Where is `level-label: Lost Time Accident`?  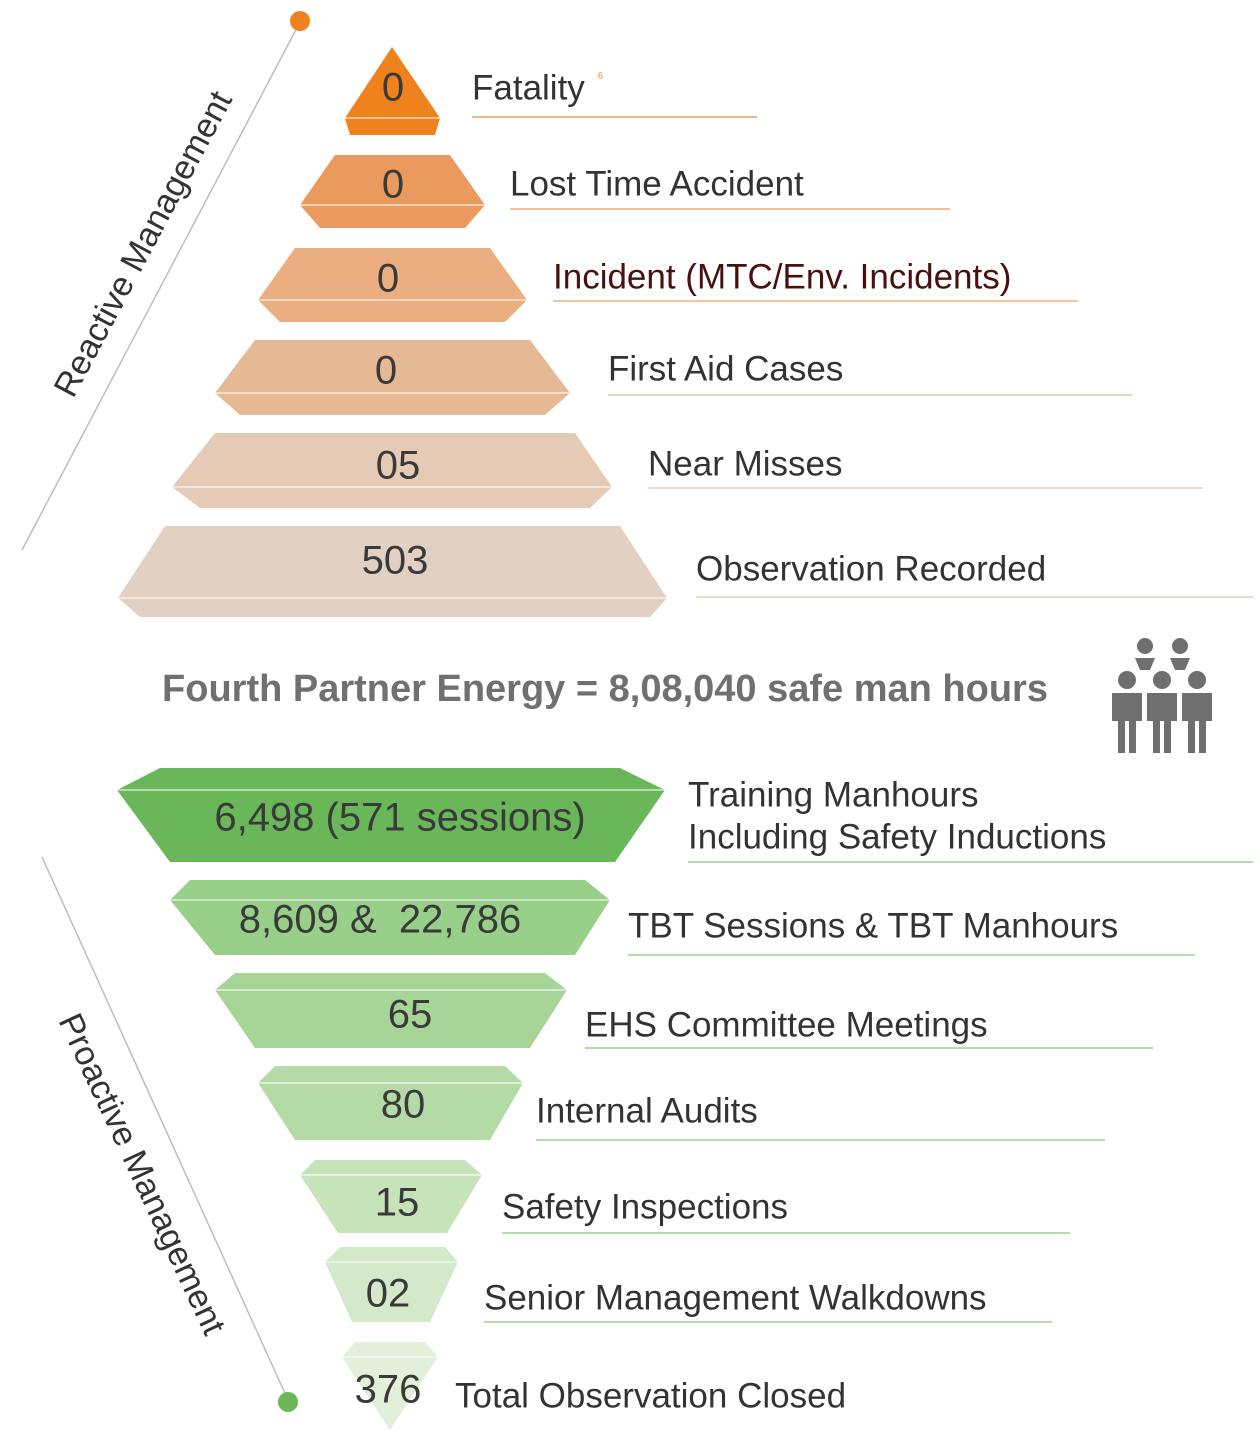 level-label: Lost Time Accident is located at coordinates (657, 183).